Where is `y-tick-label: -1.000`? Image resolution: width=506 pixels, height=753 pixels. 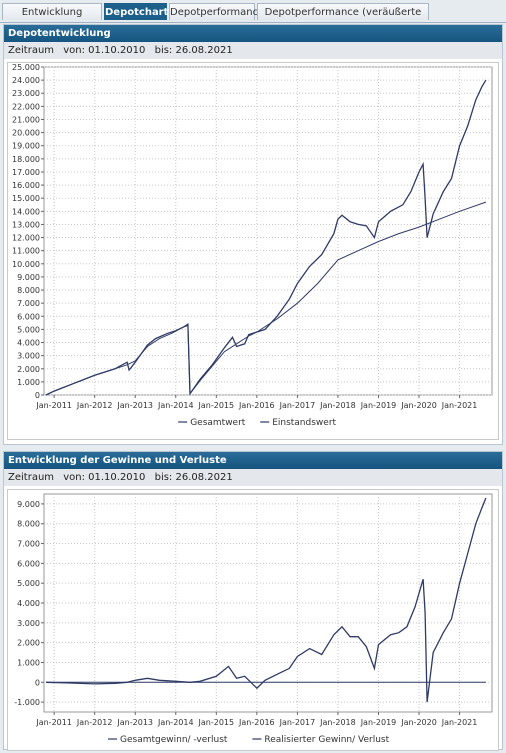 y-tick-label: -1.000 is located at coordinates (27, 702).